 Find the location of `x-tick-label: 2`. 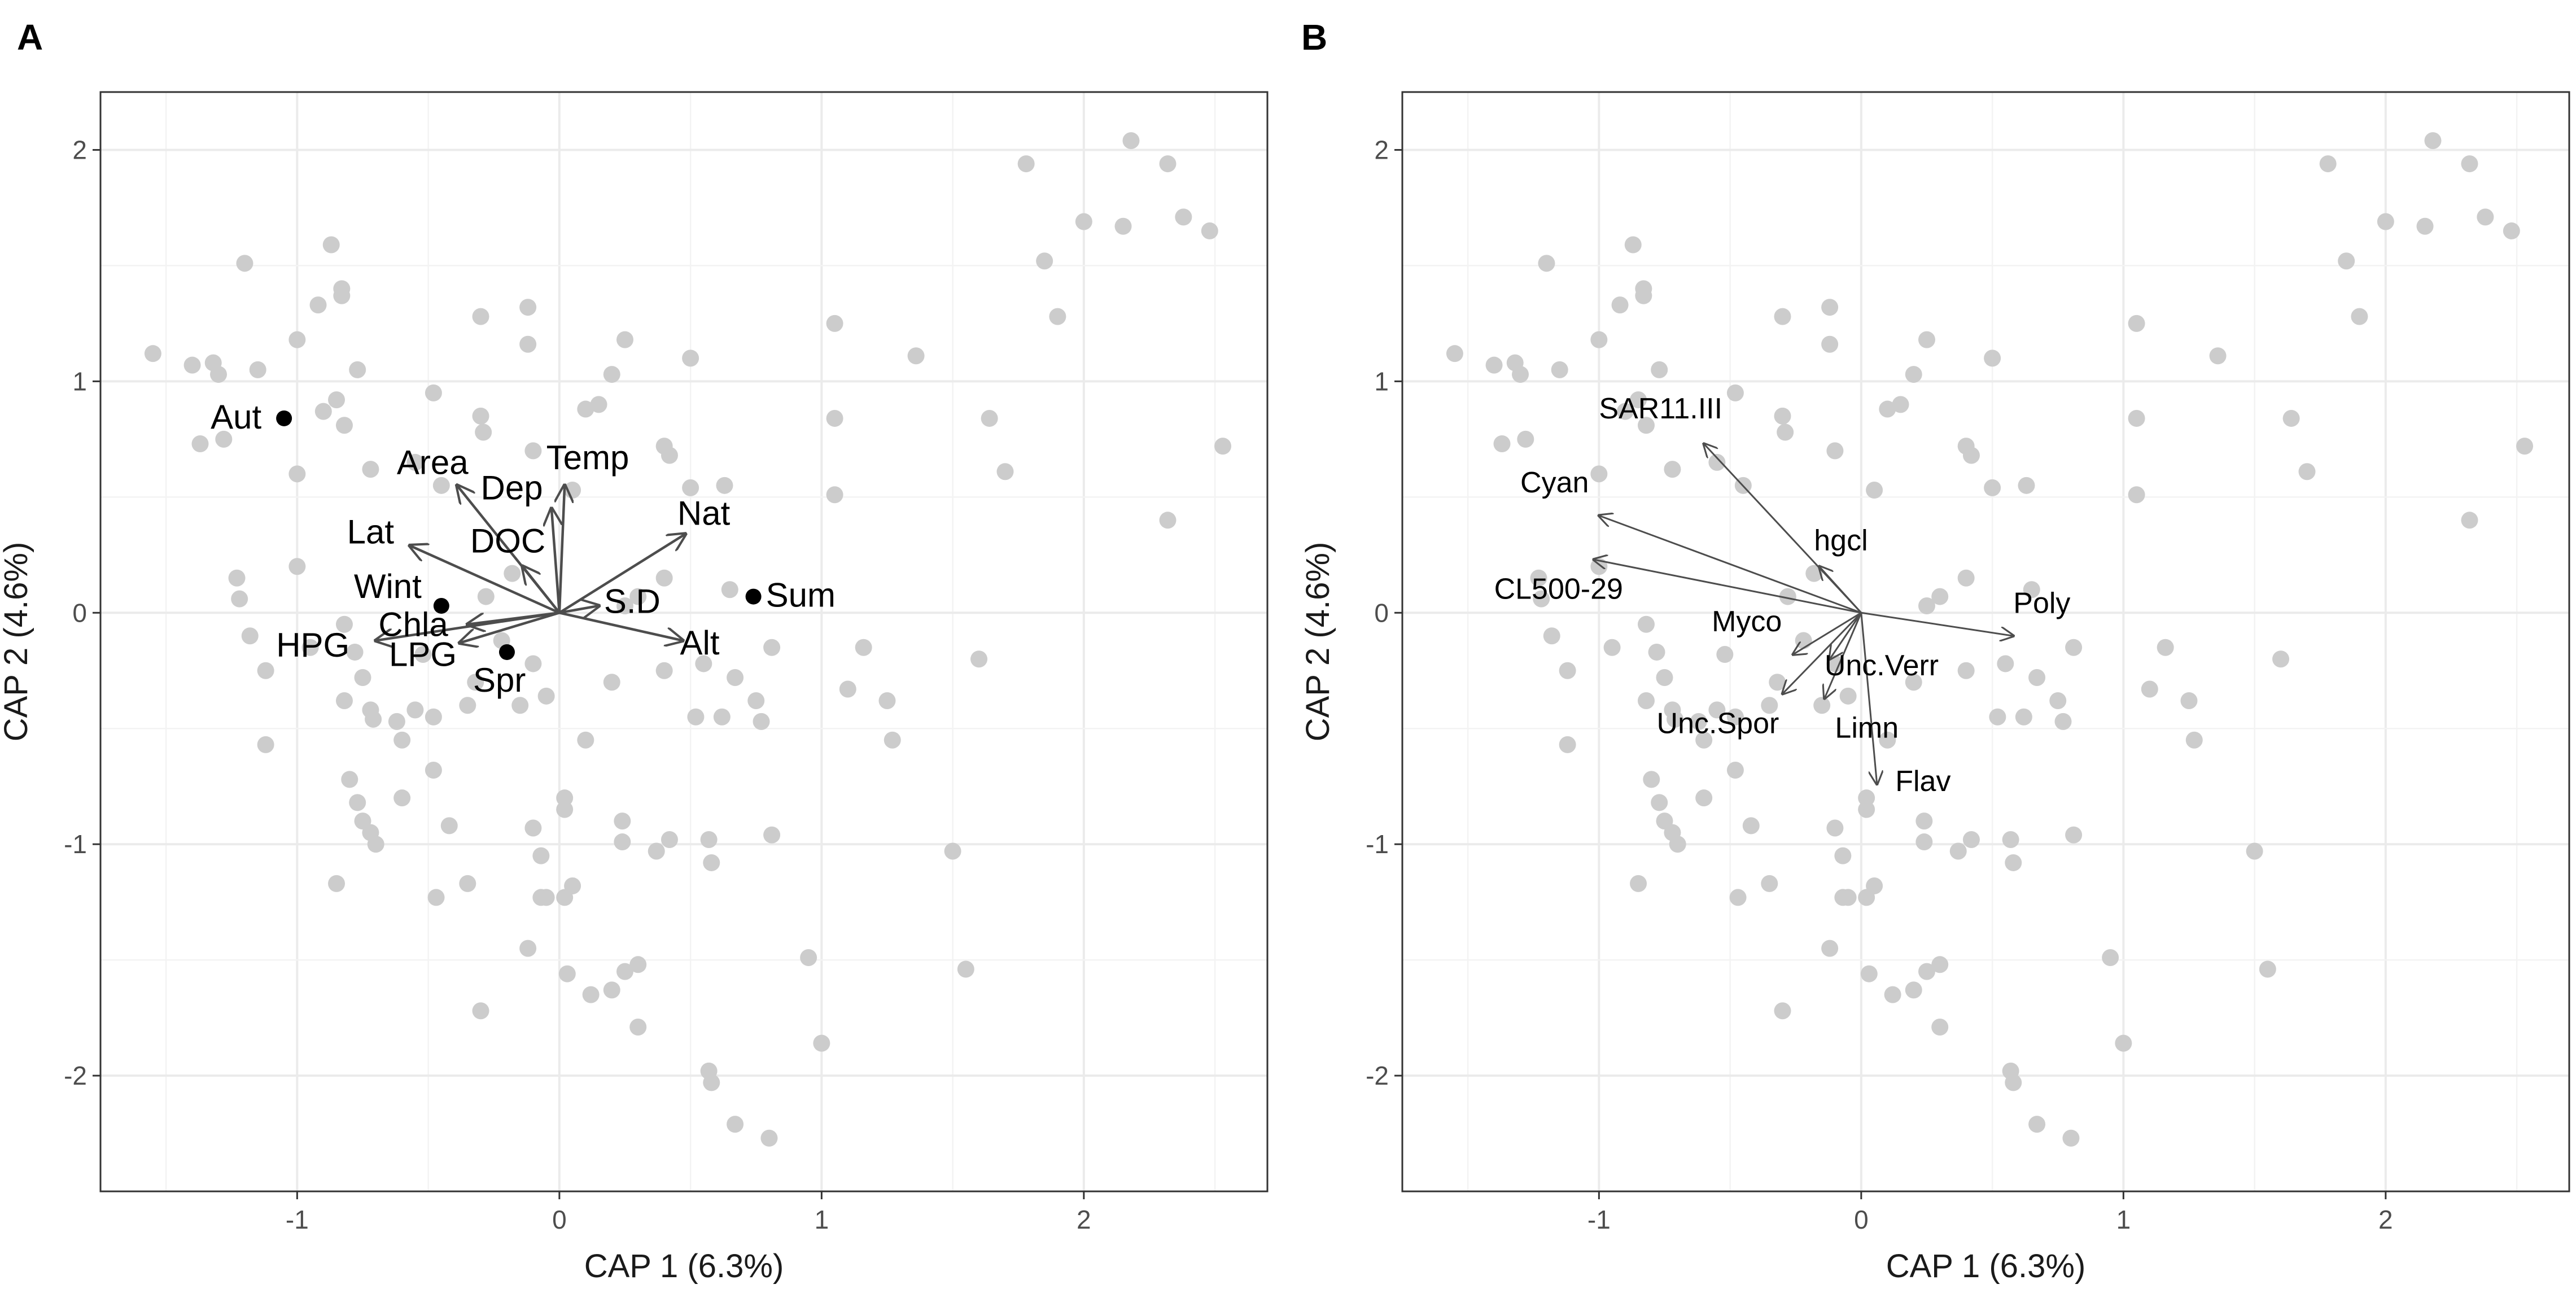

x-tick-label: 2 is located at coordinates (1084, 1219).